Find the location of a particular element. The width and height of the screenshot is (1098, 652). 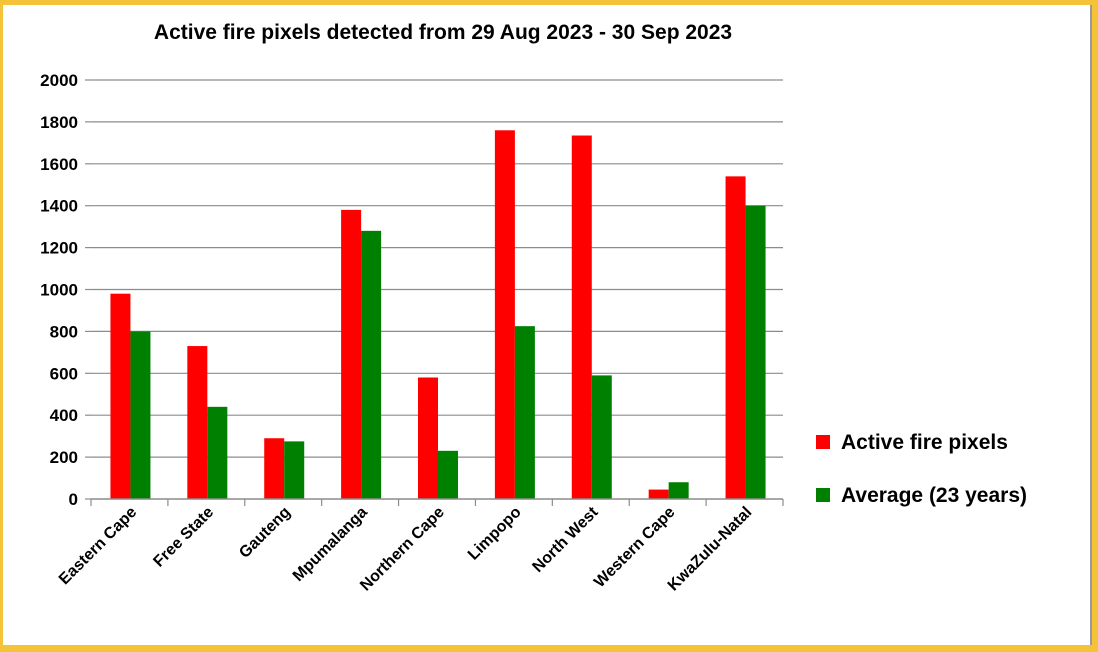

bar-active-fire-mpumalanga is located at coordinates (351, 354).